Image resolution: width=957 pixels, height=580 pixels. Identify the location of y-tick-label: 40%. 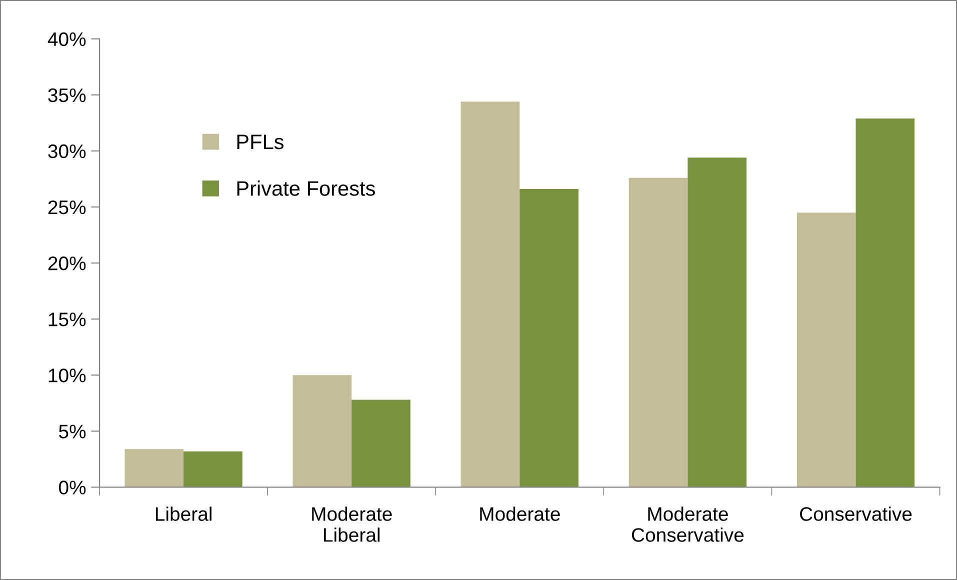
(67, 39).